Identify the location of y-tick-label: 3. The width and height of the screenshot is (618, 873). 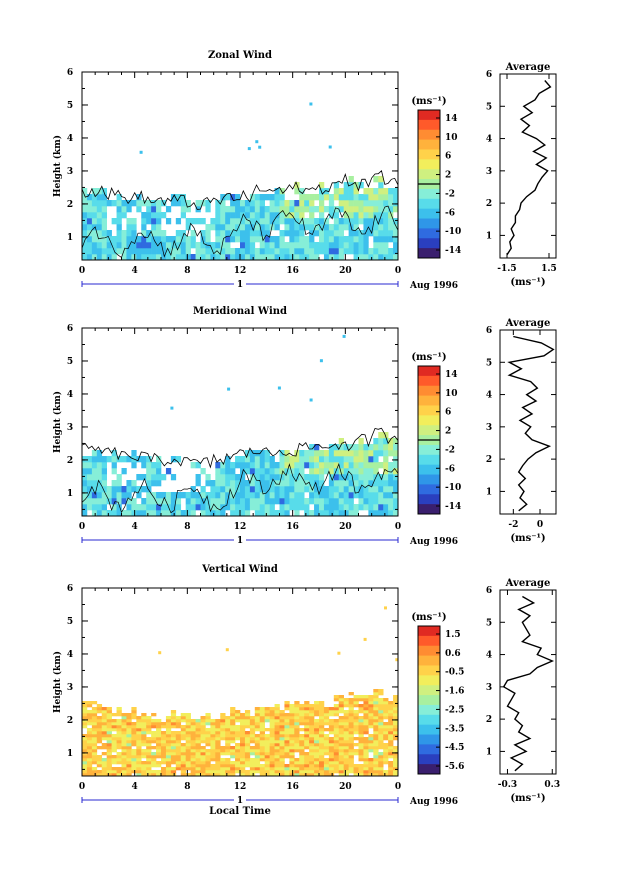
(70, 428).